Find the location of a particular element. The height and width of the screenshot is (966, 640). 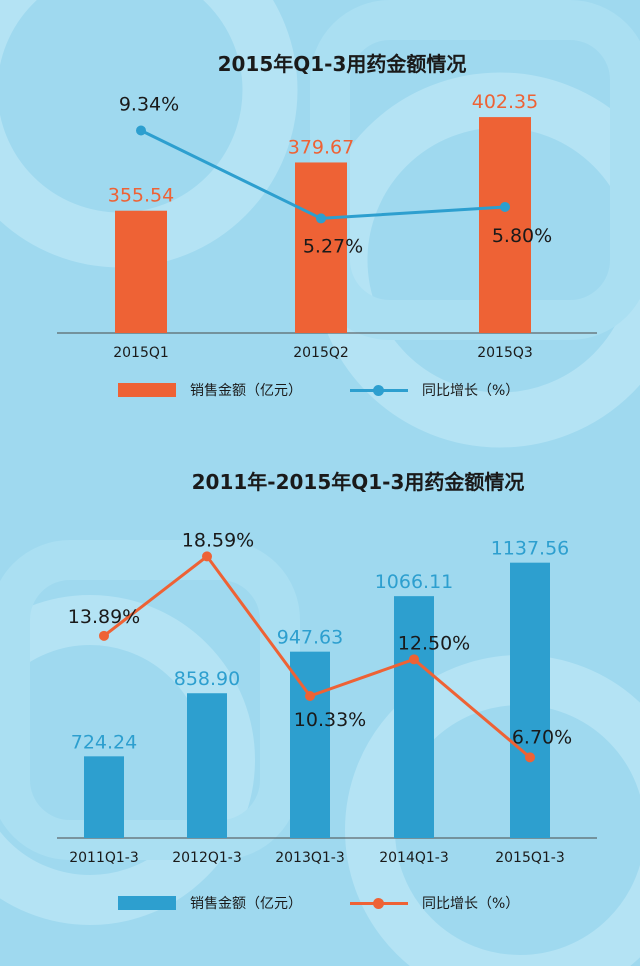

bar-value-label: 402.35 is located at coordinates (505, 102).